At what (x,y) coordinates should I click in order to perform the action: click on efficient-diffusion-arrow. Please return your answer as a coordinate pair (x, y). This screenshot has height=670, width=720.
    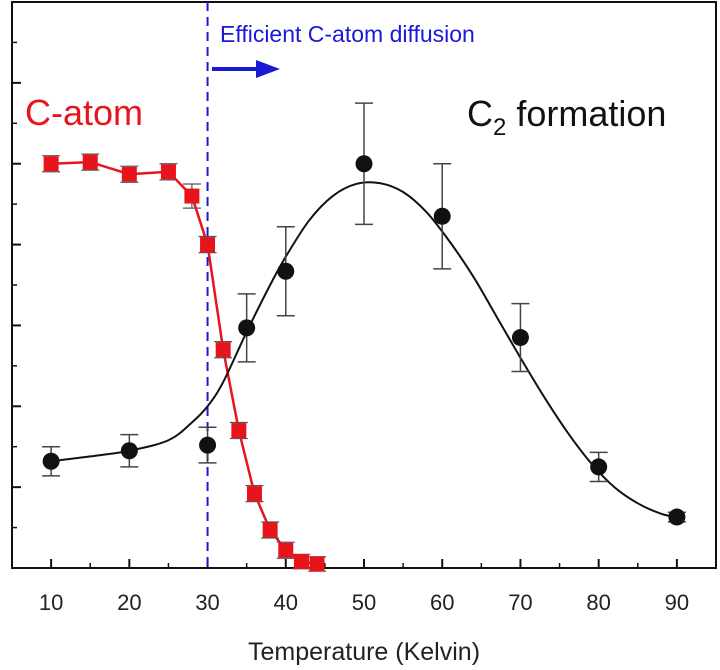
    Looking at the image, I should click on (246, 69).